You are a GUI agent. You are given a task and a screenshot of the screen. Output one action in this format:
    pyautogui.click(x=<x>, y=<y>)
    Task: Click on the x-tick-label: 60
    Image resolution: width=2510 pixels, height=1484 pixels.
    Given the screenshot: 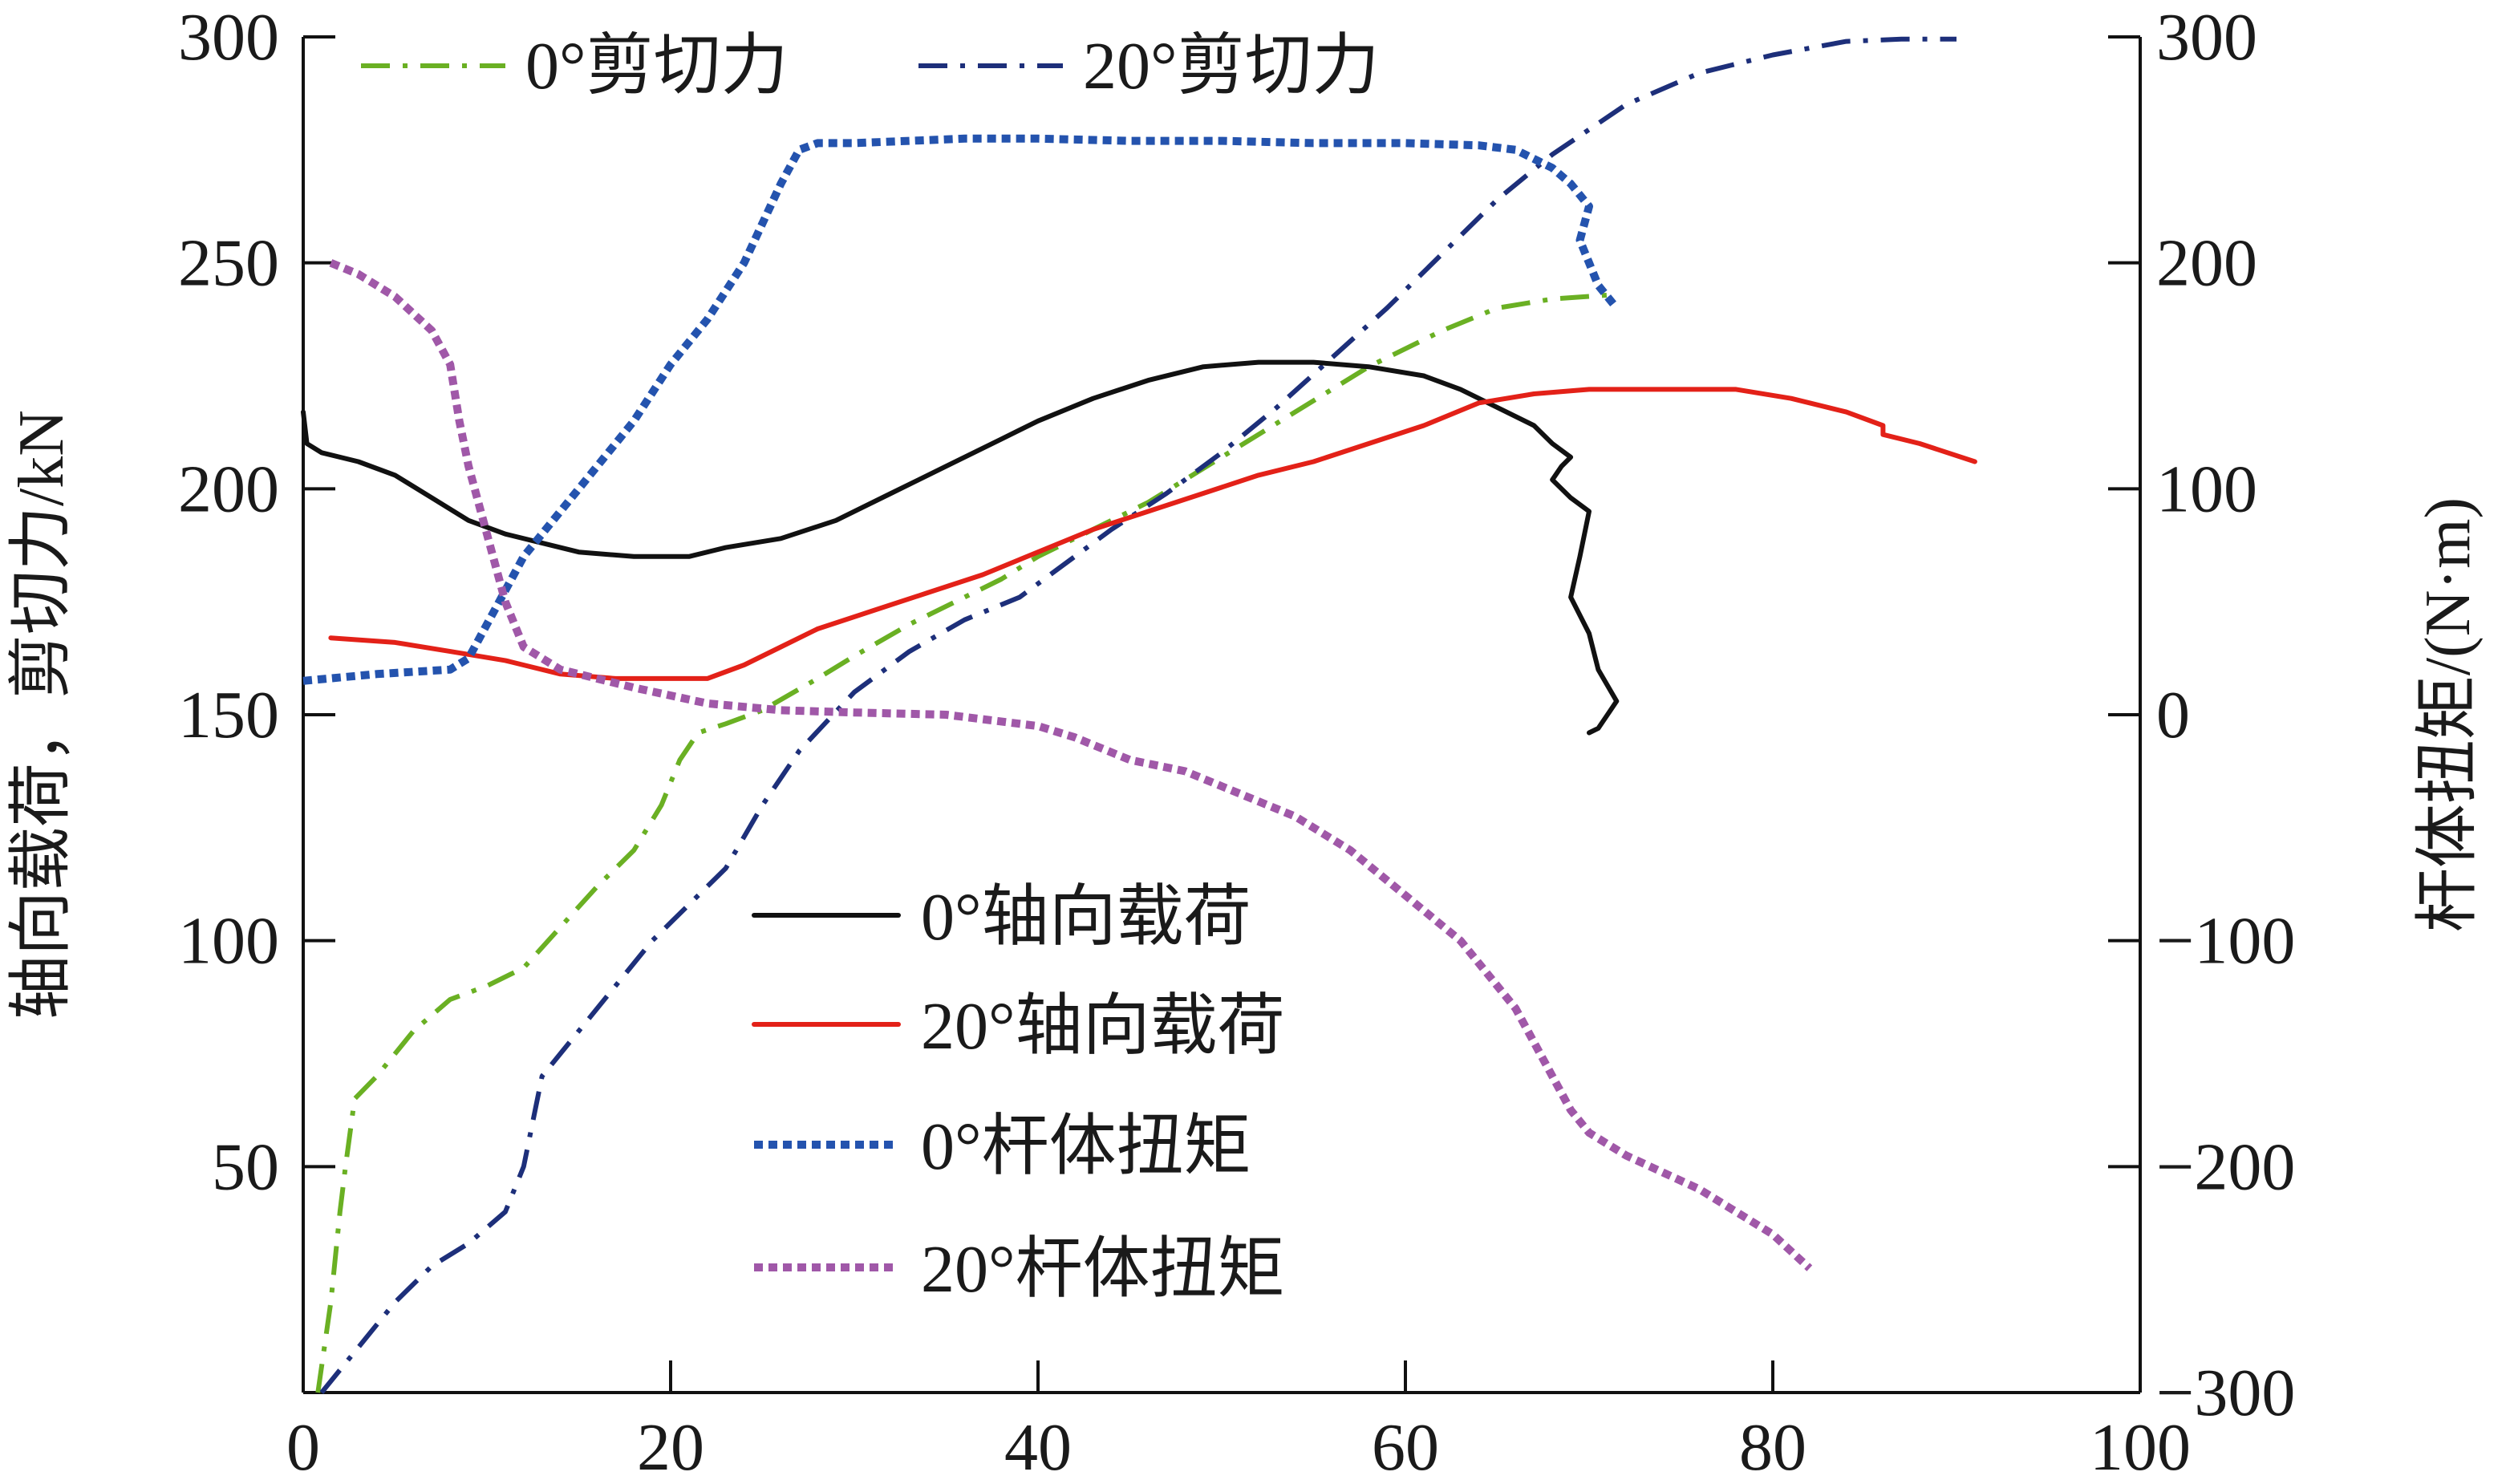 What is the action you would take?
    pyautogui.click(x=1405, y=1447)
    